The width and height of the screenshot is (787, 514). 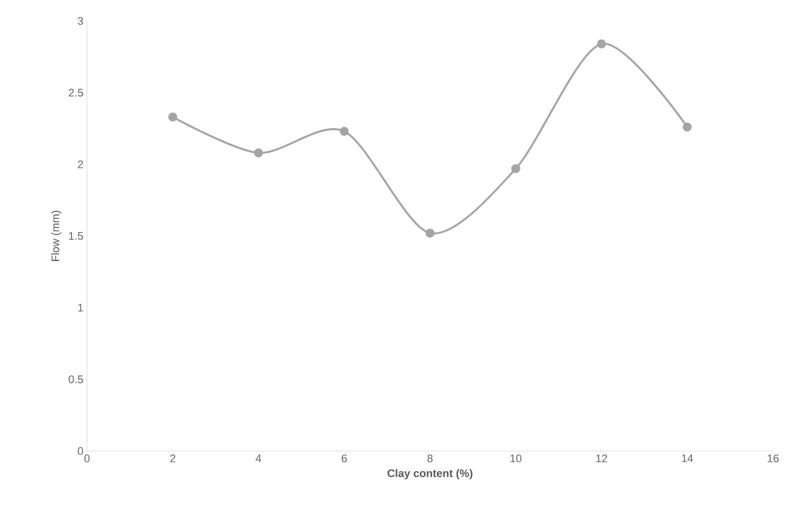 I want to click on x-tick-label: 6, so click(x=344, y=458).